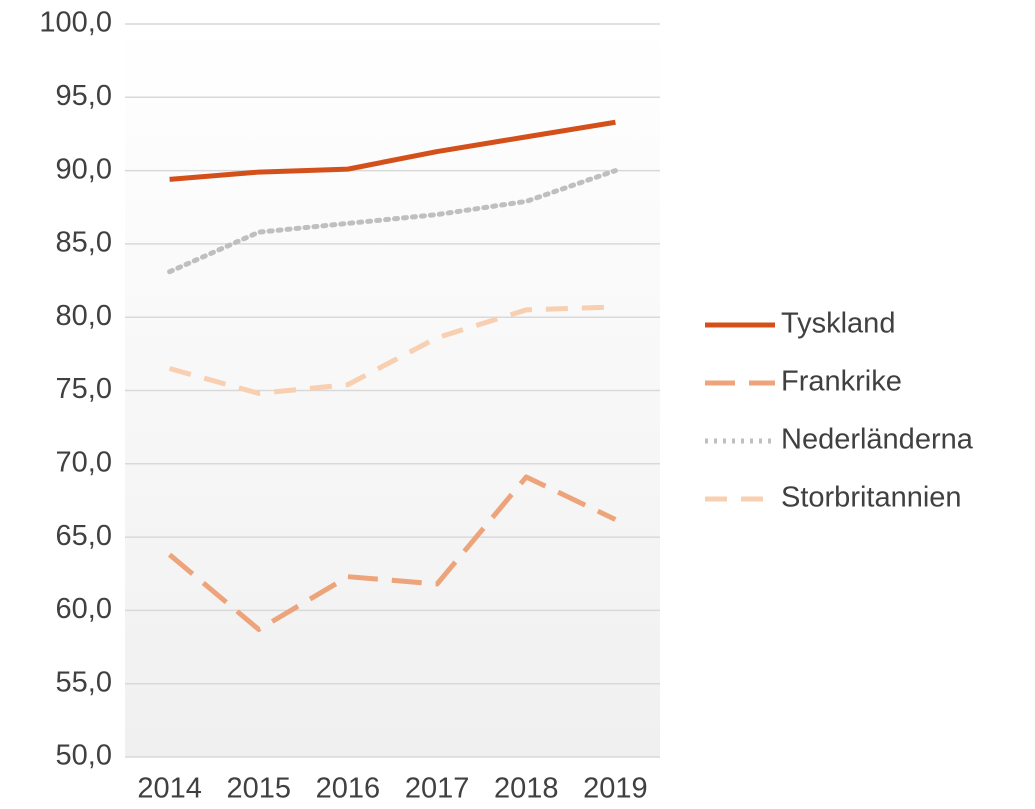 The height and width of the screenshot is (809, 1035). What do you see at coordinates (258, 789) in the screenshot?
I see `x-tick-label: 2015` at bounding box center [258, 789].